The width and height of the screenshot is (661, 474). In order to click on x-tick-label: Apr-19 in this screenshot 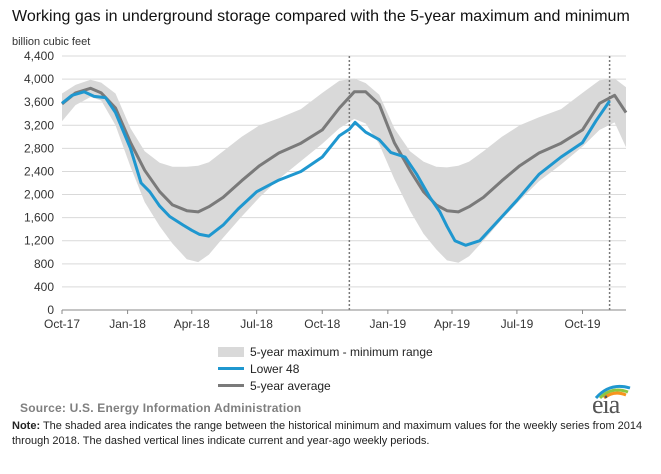, I will do `click(452, 324)`.